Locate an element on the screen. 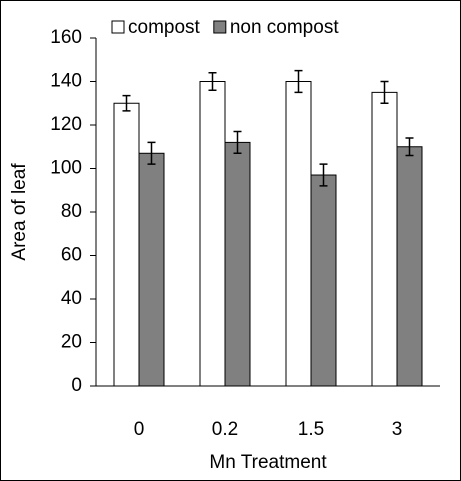  y-tick-label: 80 is located at coordinates (71, 211).